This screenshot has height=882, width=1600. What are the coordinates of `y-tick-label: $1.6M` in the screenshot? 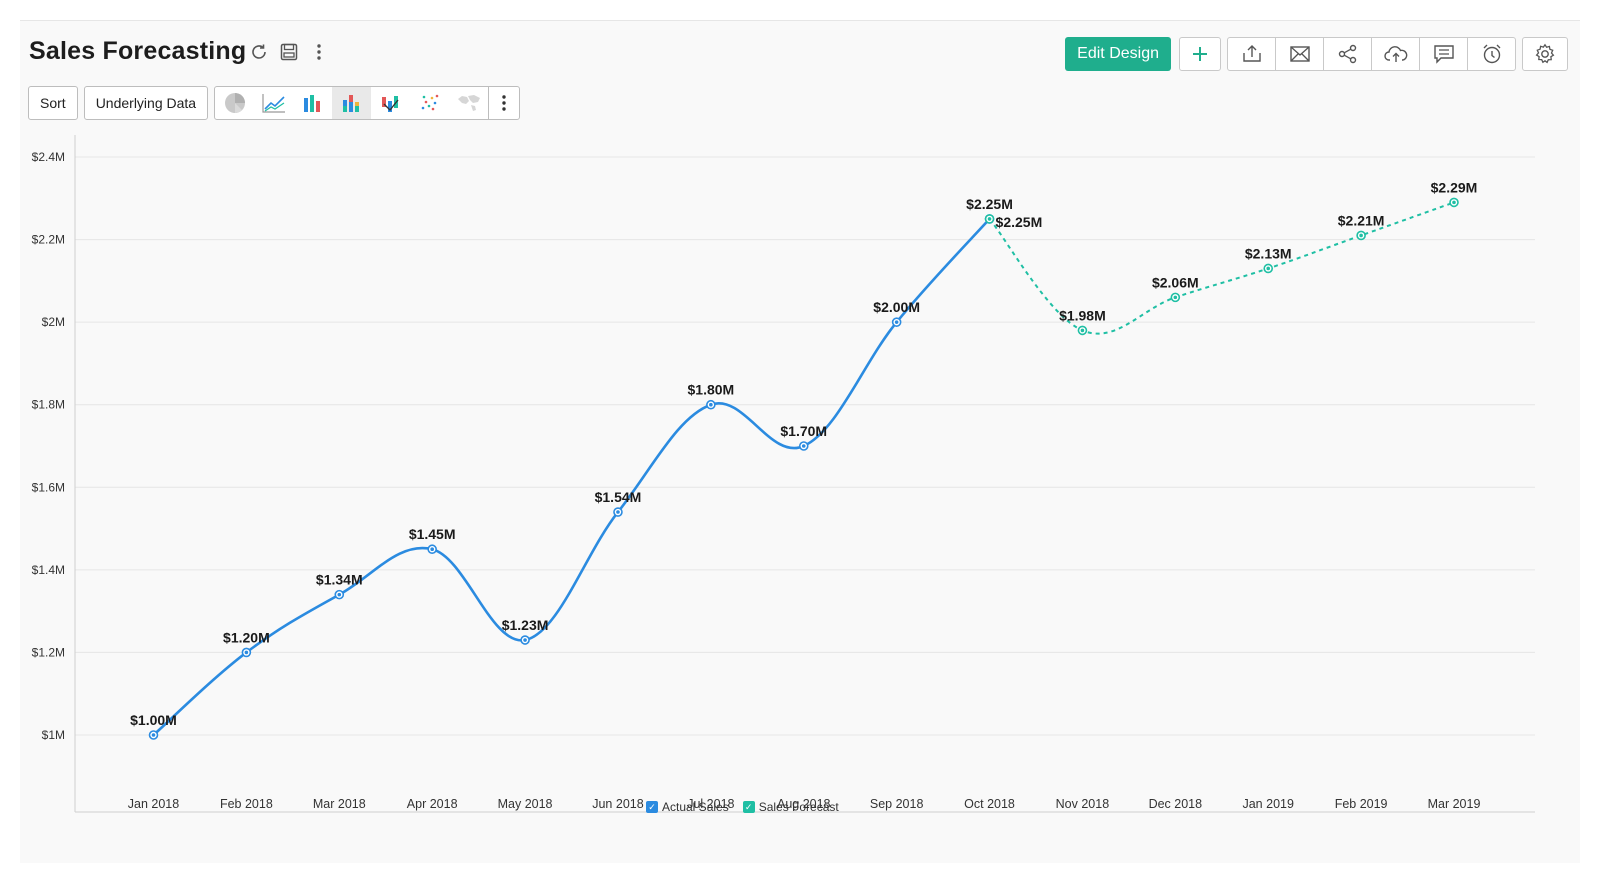 It's located at (48, 487).